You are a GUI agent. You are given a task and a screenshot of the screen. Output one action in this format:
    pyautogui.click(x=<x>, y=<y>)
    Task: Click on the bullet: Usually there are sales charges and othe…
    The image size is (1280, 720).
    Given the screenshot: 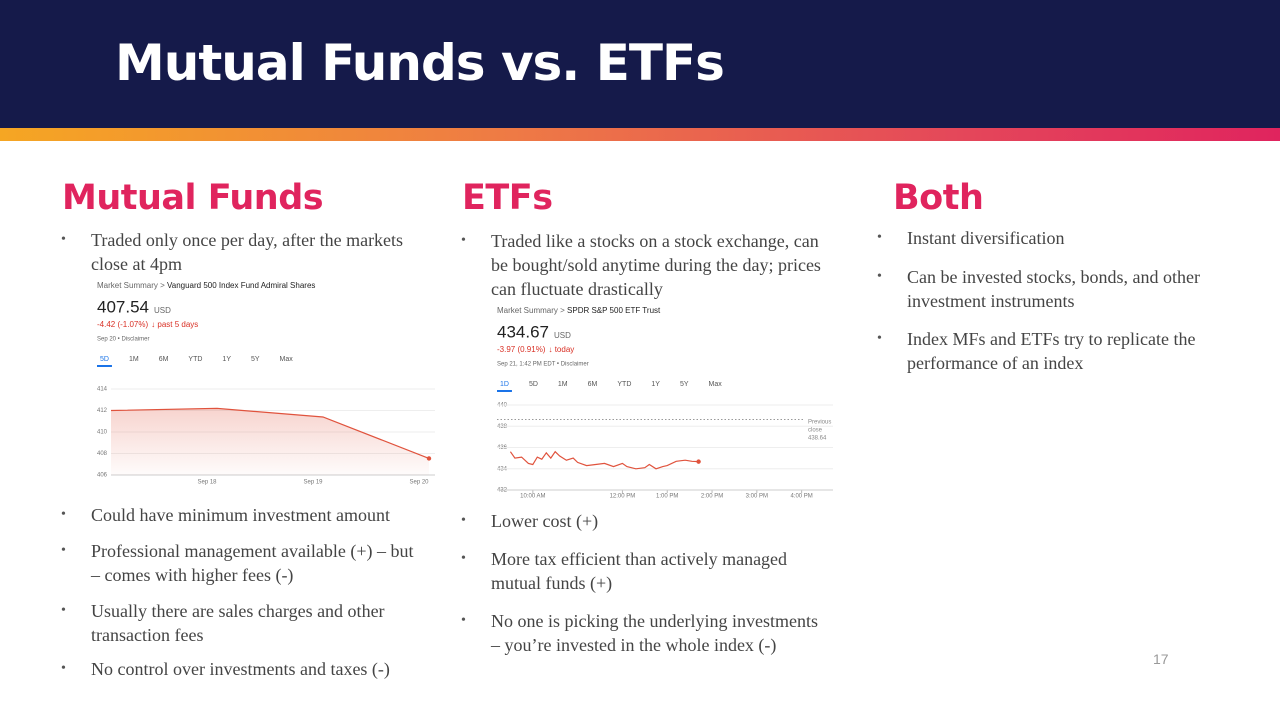 What is the action you would take?
    pyautogui.click(x=241, y=623)
    